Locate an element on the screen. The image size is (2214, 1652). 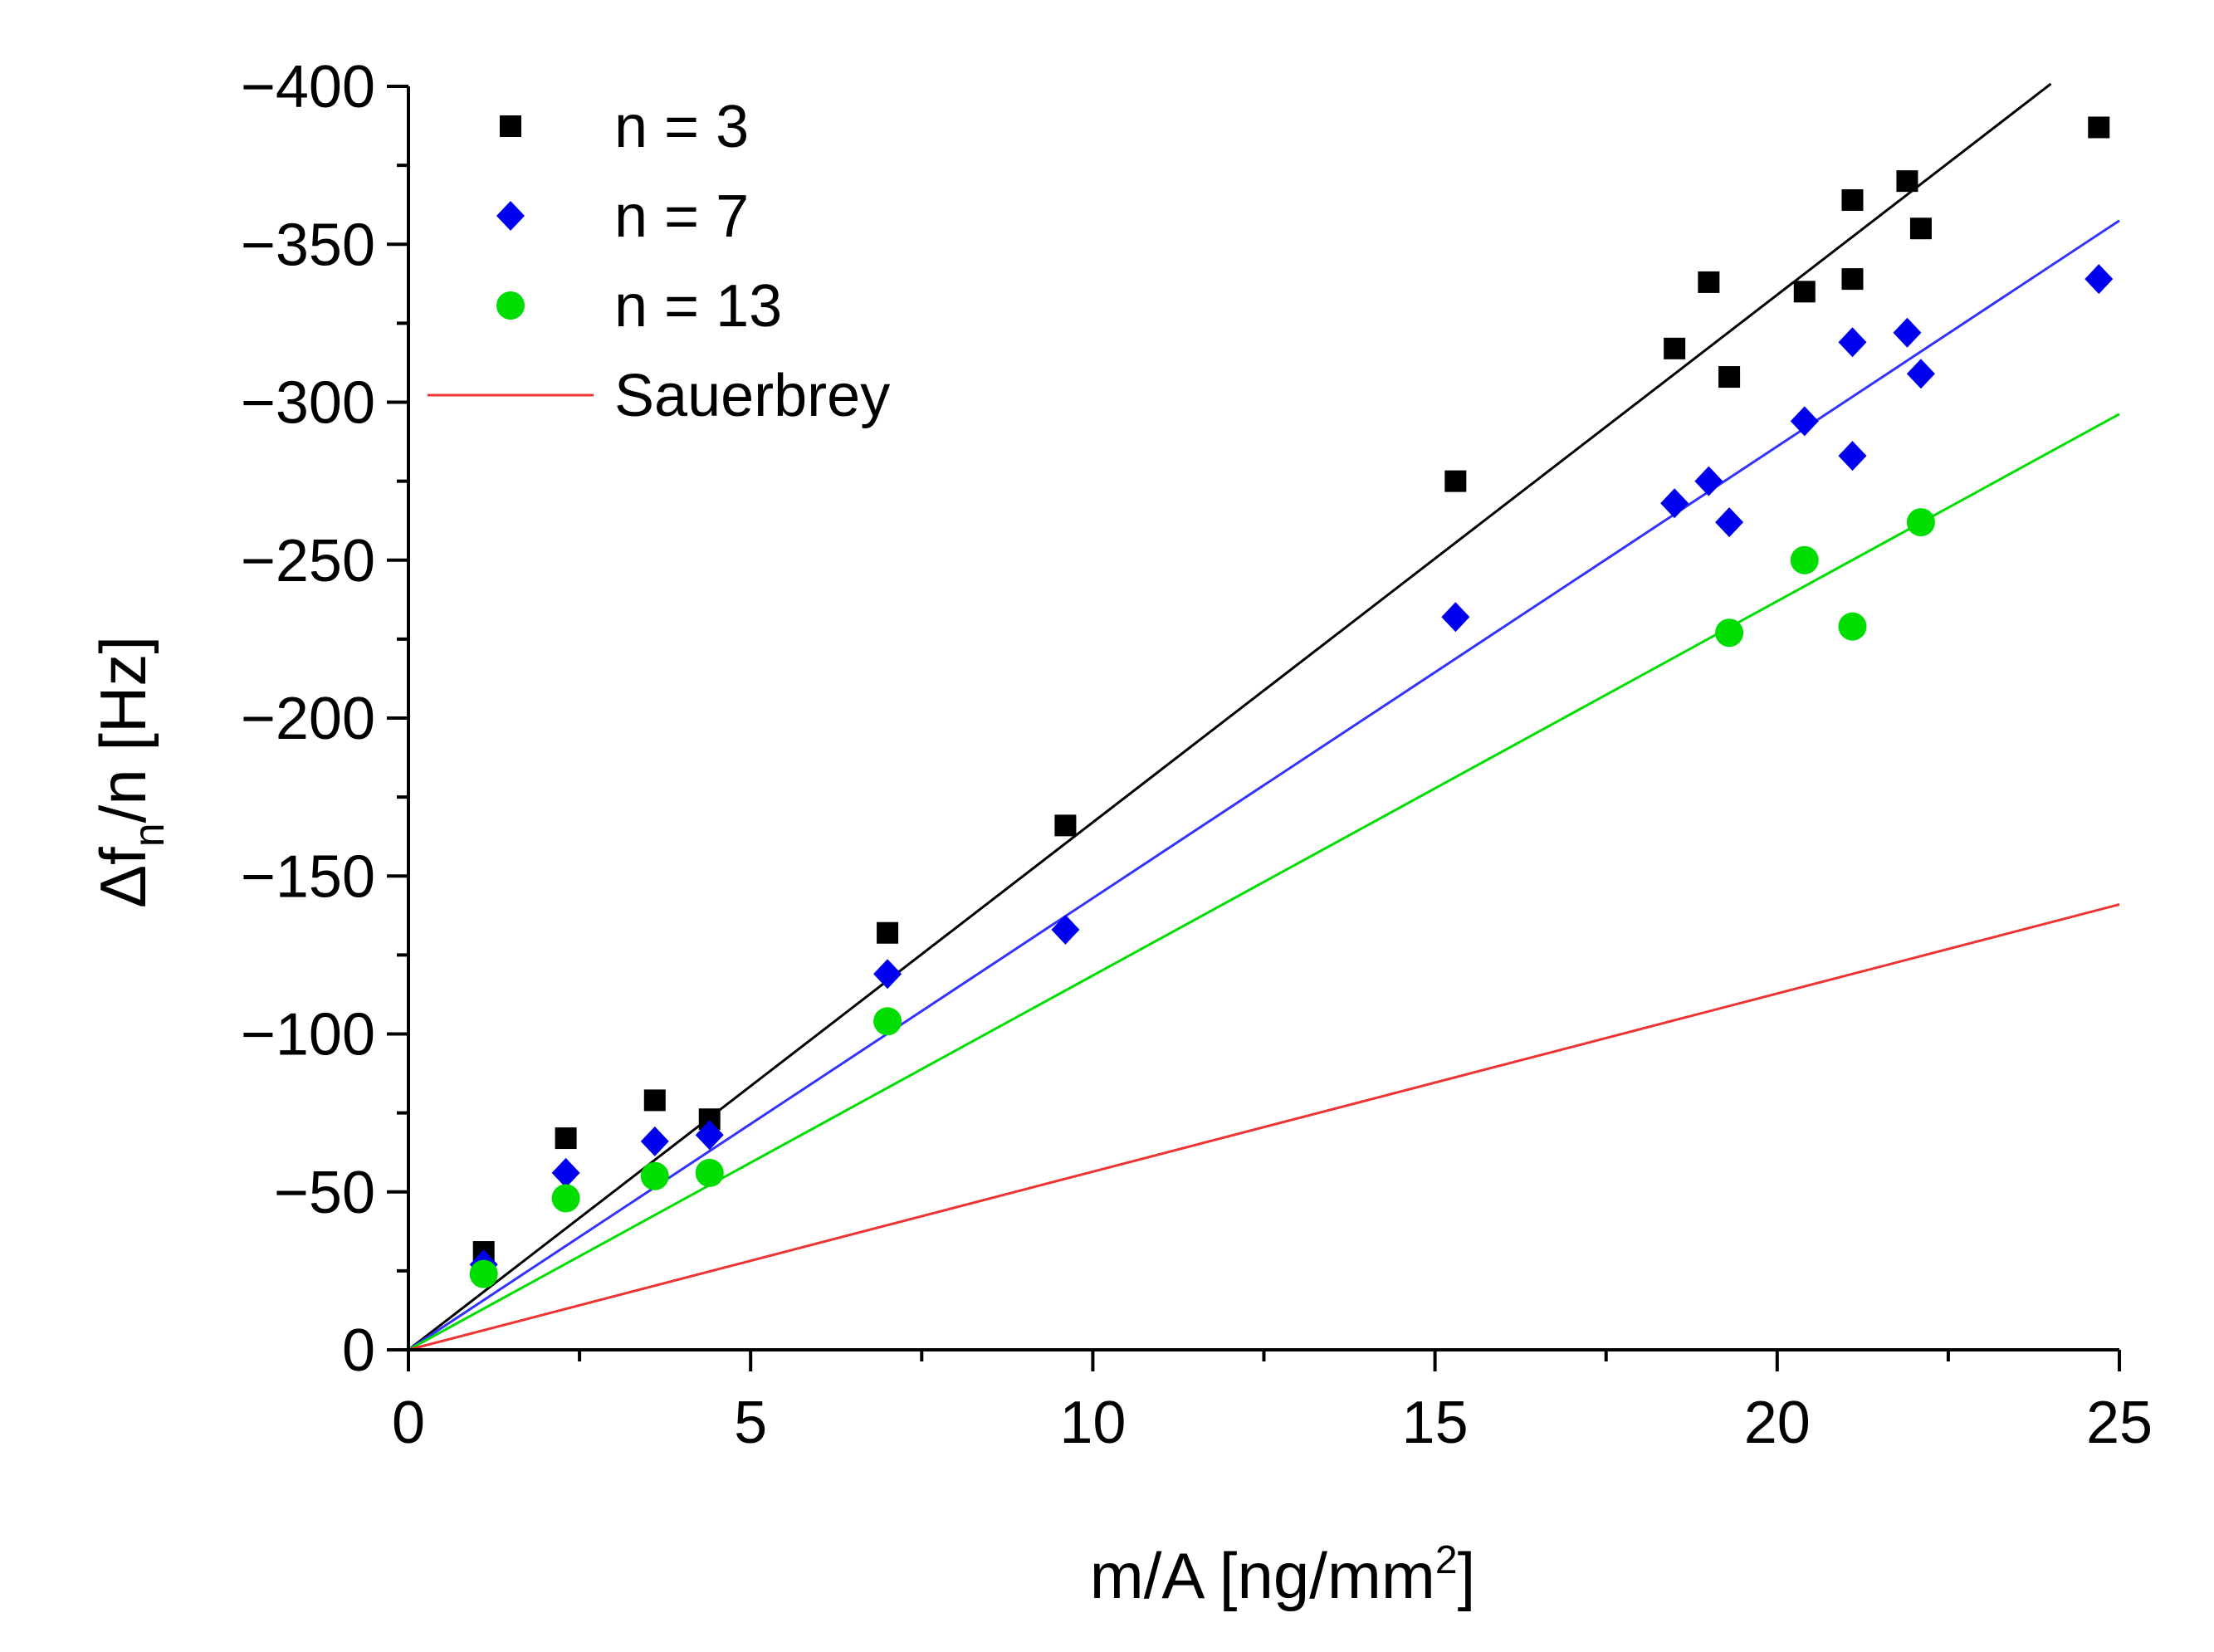
legend-item: n = 13 is located at coordinates (639, 306).